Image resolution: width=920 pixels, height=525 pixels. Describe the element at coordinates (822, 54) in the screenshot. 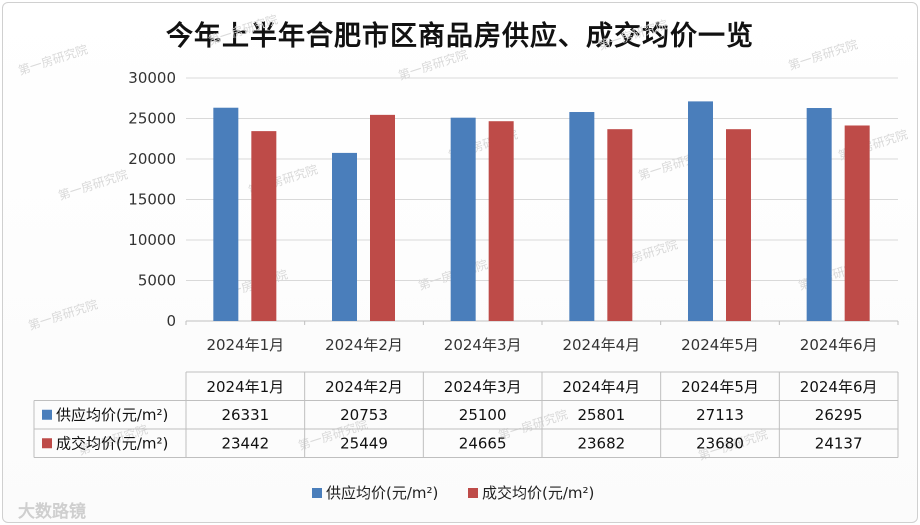

I see `watermark-4: 第一房研究院` at that location.